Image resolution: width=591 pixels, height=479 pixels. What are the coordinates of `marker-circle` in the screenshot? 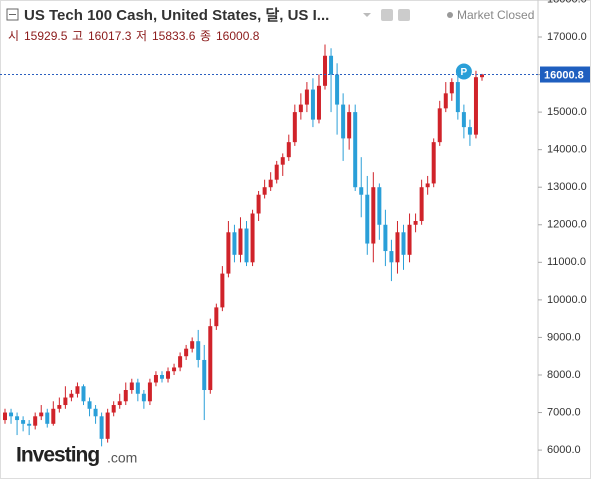 It's located at (463, 71).